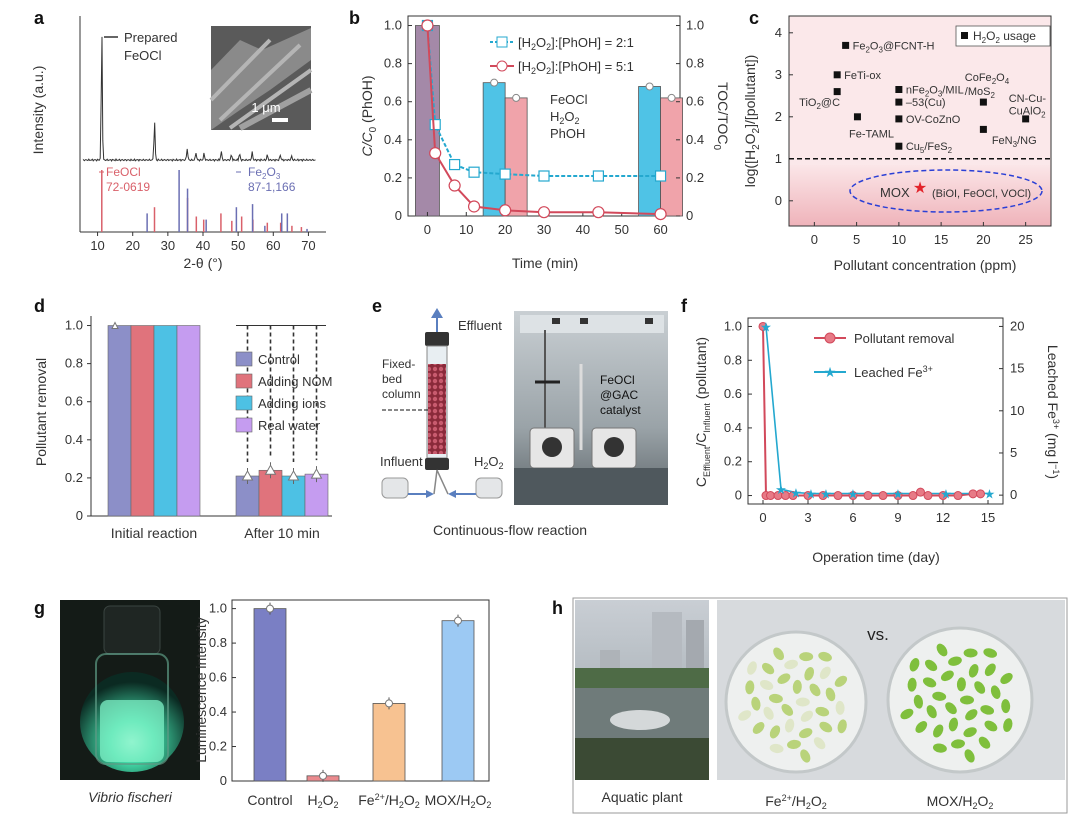 This screenshot has height=821, width=1080. What do you see at coordinates (132, 245) in the screenshot?
I see `a-x-tick-label: 20` at bounding box center [132, 245].